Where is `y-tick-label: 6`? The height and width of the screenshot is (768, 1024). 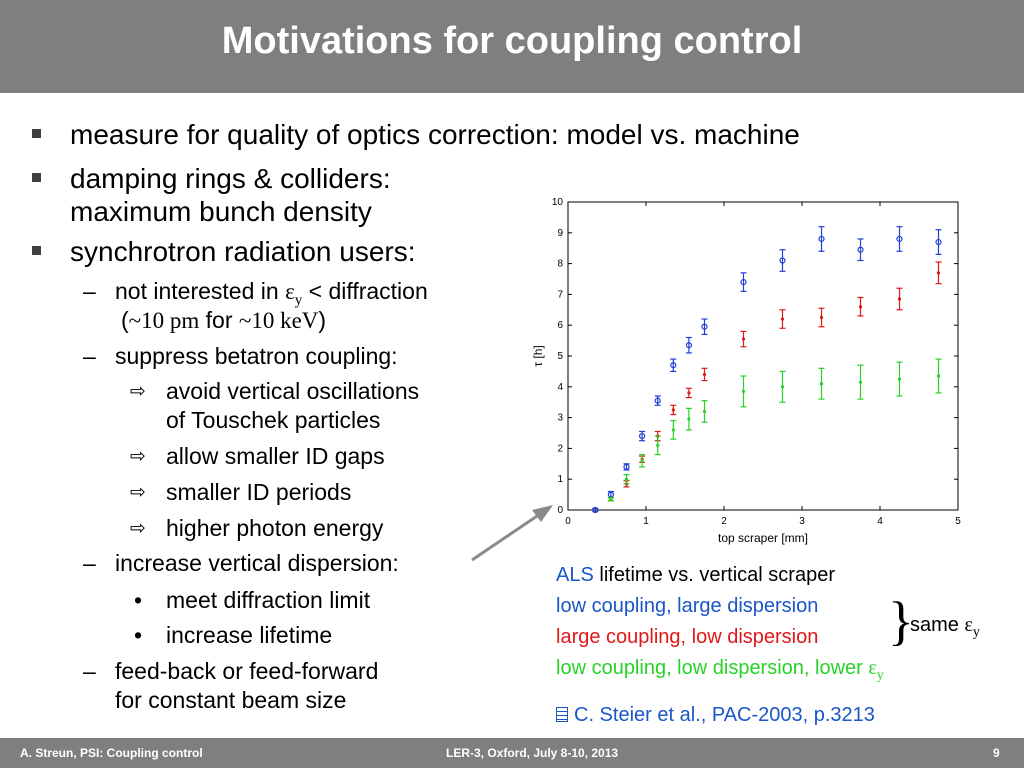 y-tick-label: 6 is located at coordinates (560, 325).